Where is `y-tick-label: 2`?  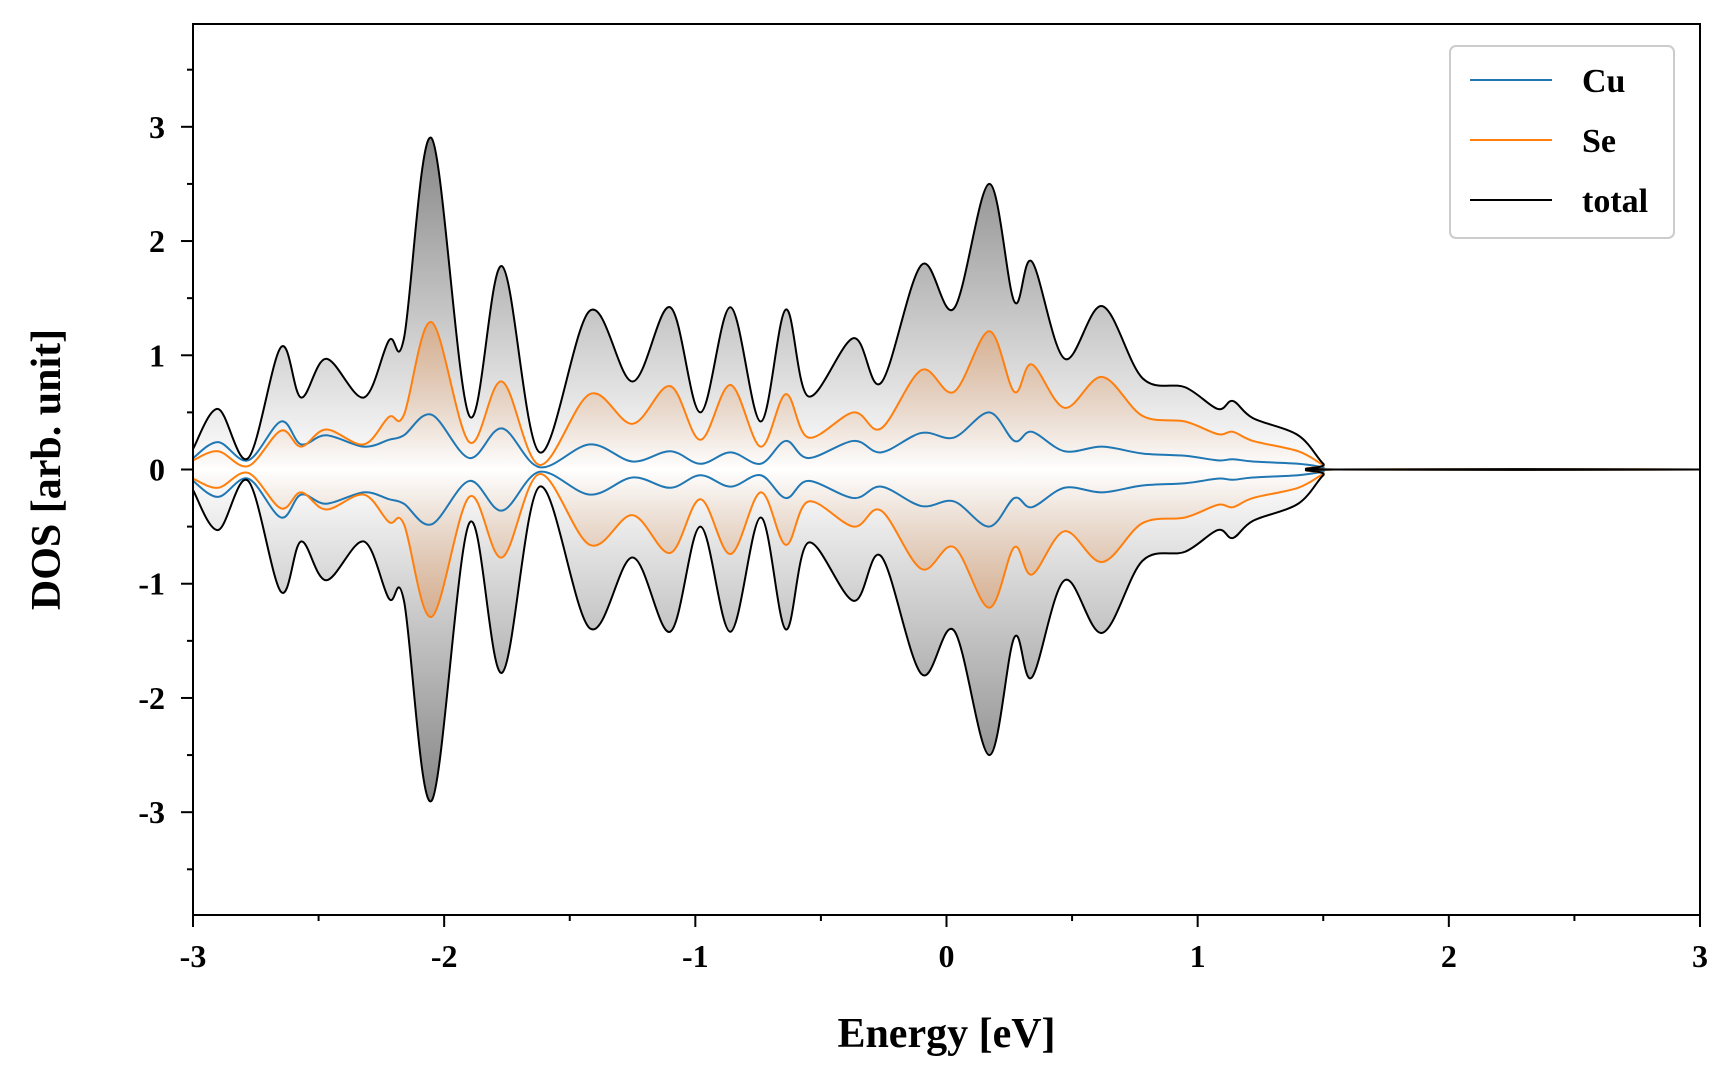 y-tick-label: 2 is located at coordinates (157, 241).